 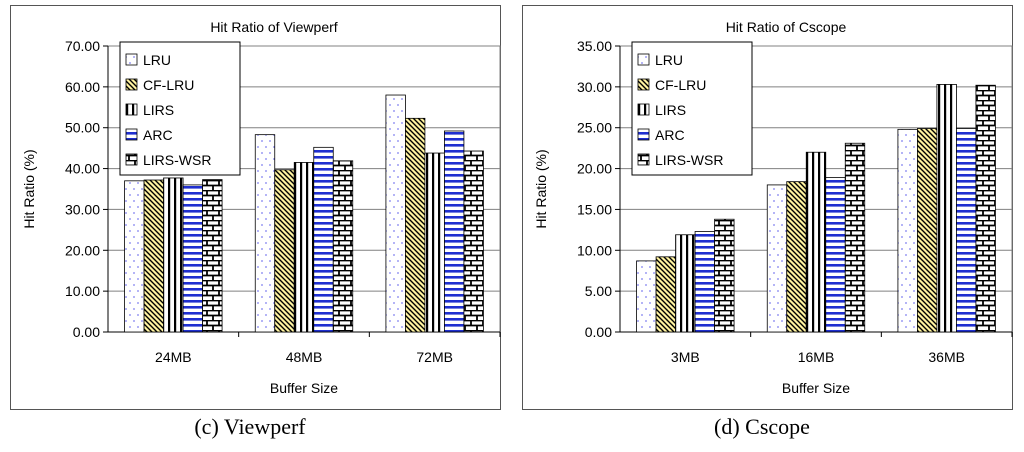 What do you see at coordinates (173, 255) in the screenshot?
I see `bar-lirs-24mb` at bounding box center [173, 255].